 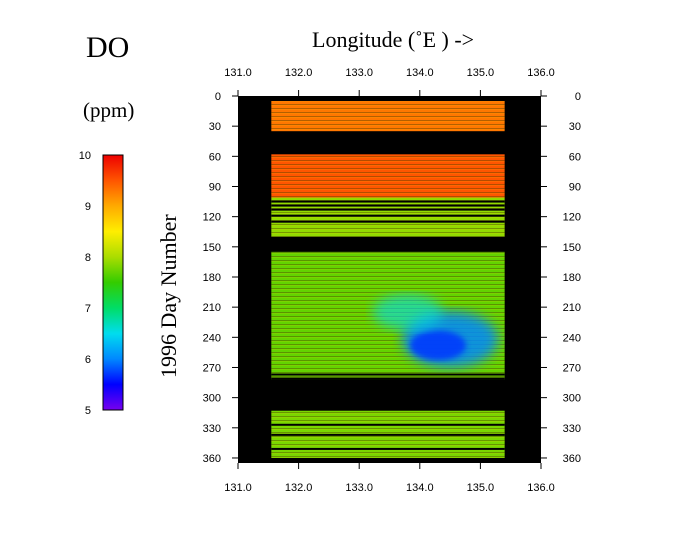 What do you see at coordinates (575, 187) in the screenshot?
I see `y-tick-label-right: 90` at bounding box center [575, 187].